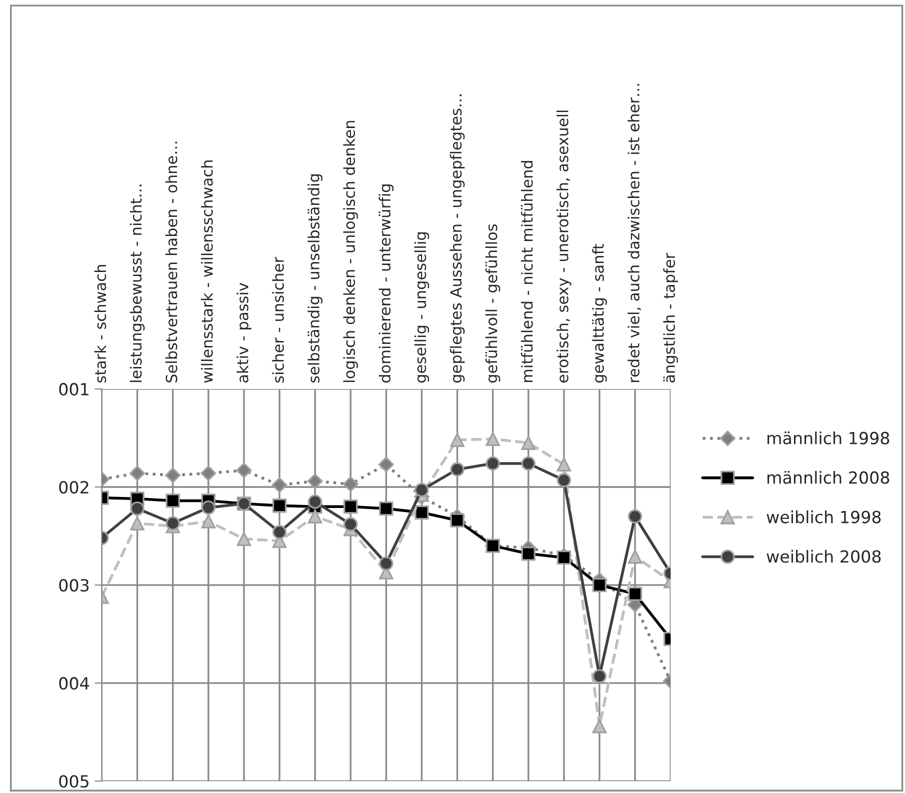 The width and height of the screenshot is (905, 793). What do you see at coordinates (526, 271) in the screenshot?
I see `x-tick-label: mitfühlend - nicht mitfühlend` at bounding box center [526, 271].